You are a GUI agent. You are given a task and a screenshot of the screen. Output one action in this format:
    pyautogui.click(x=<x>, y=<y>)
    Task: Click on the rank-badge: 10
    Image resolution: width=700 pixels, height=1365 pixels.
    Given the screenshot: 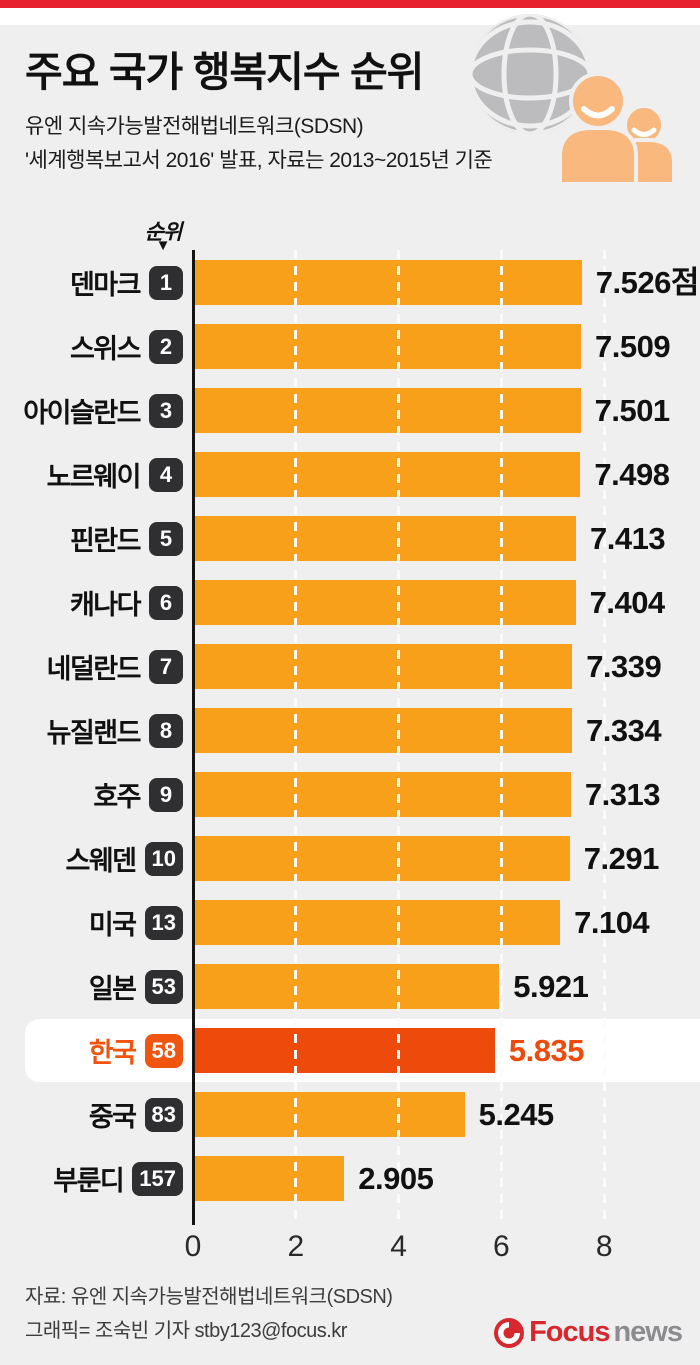 What is the action you would take?
    pyautogui.click(x=163, y=858)
    